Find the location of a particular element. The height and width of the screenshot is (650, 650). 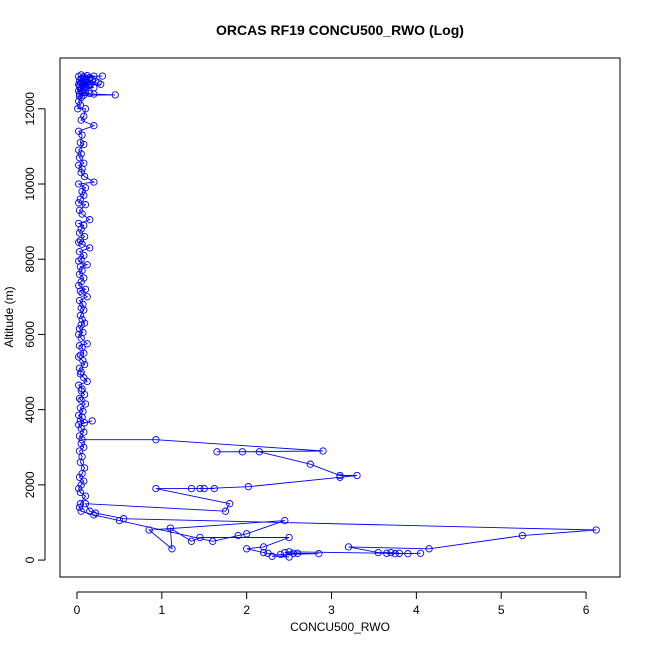

chart-title: ORCAS RF19 CONCU500_RWO (Log) is located at coordinates (340, 30).